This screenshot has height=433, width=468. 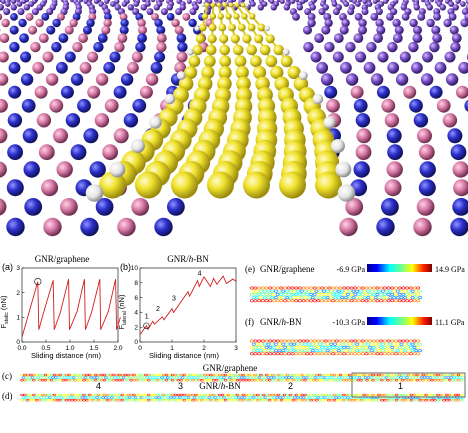 I want to click on marker-d-3: 3, so click(x=180, y=386).